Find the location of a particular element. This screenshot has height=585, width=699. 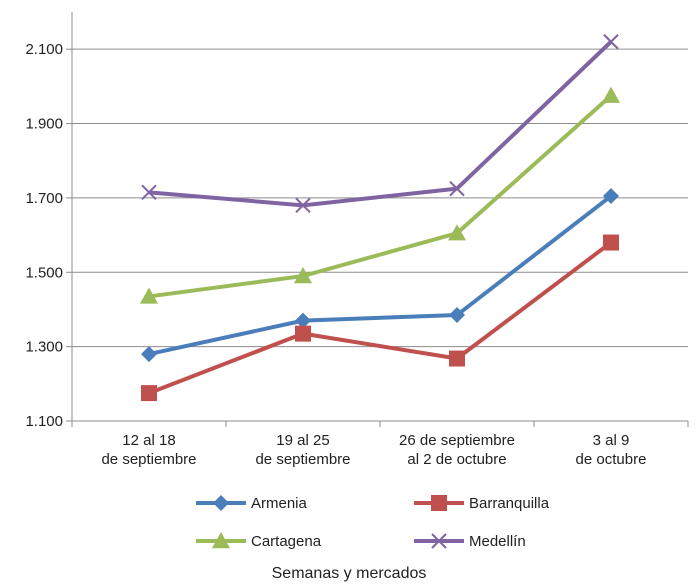

legend-label: Cartagena is located at coordinates (286, 541).